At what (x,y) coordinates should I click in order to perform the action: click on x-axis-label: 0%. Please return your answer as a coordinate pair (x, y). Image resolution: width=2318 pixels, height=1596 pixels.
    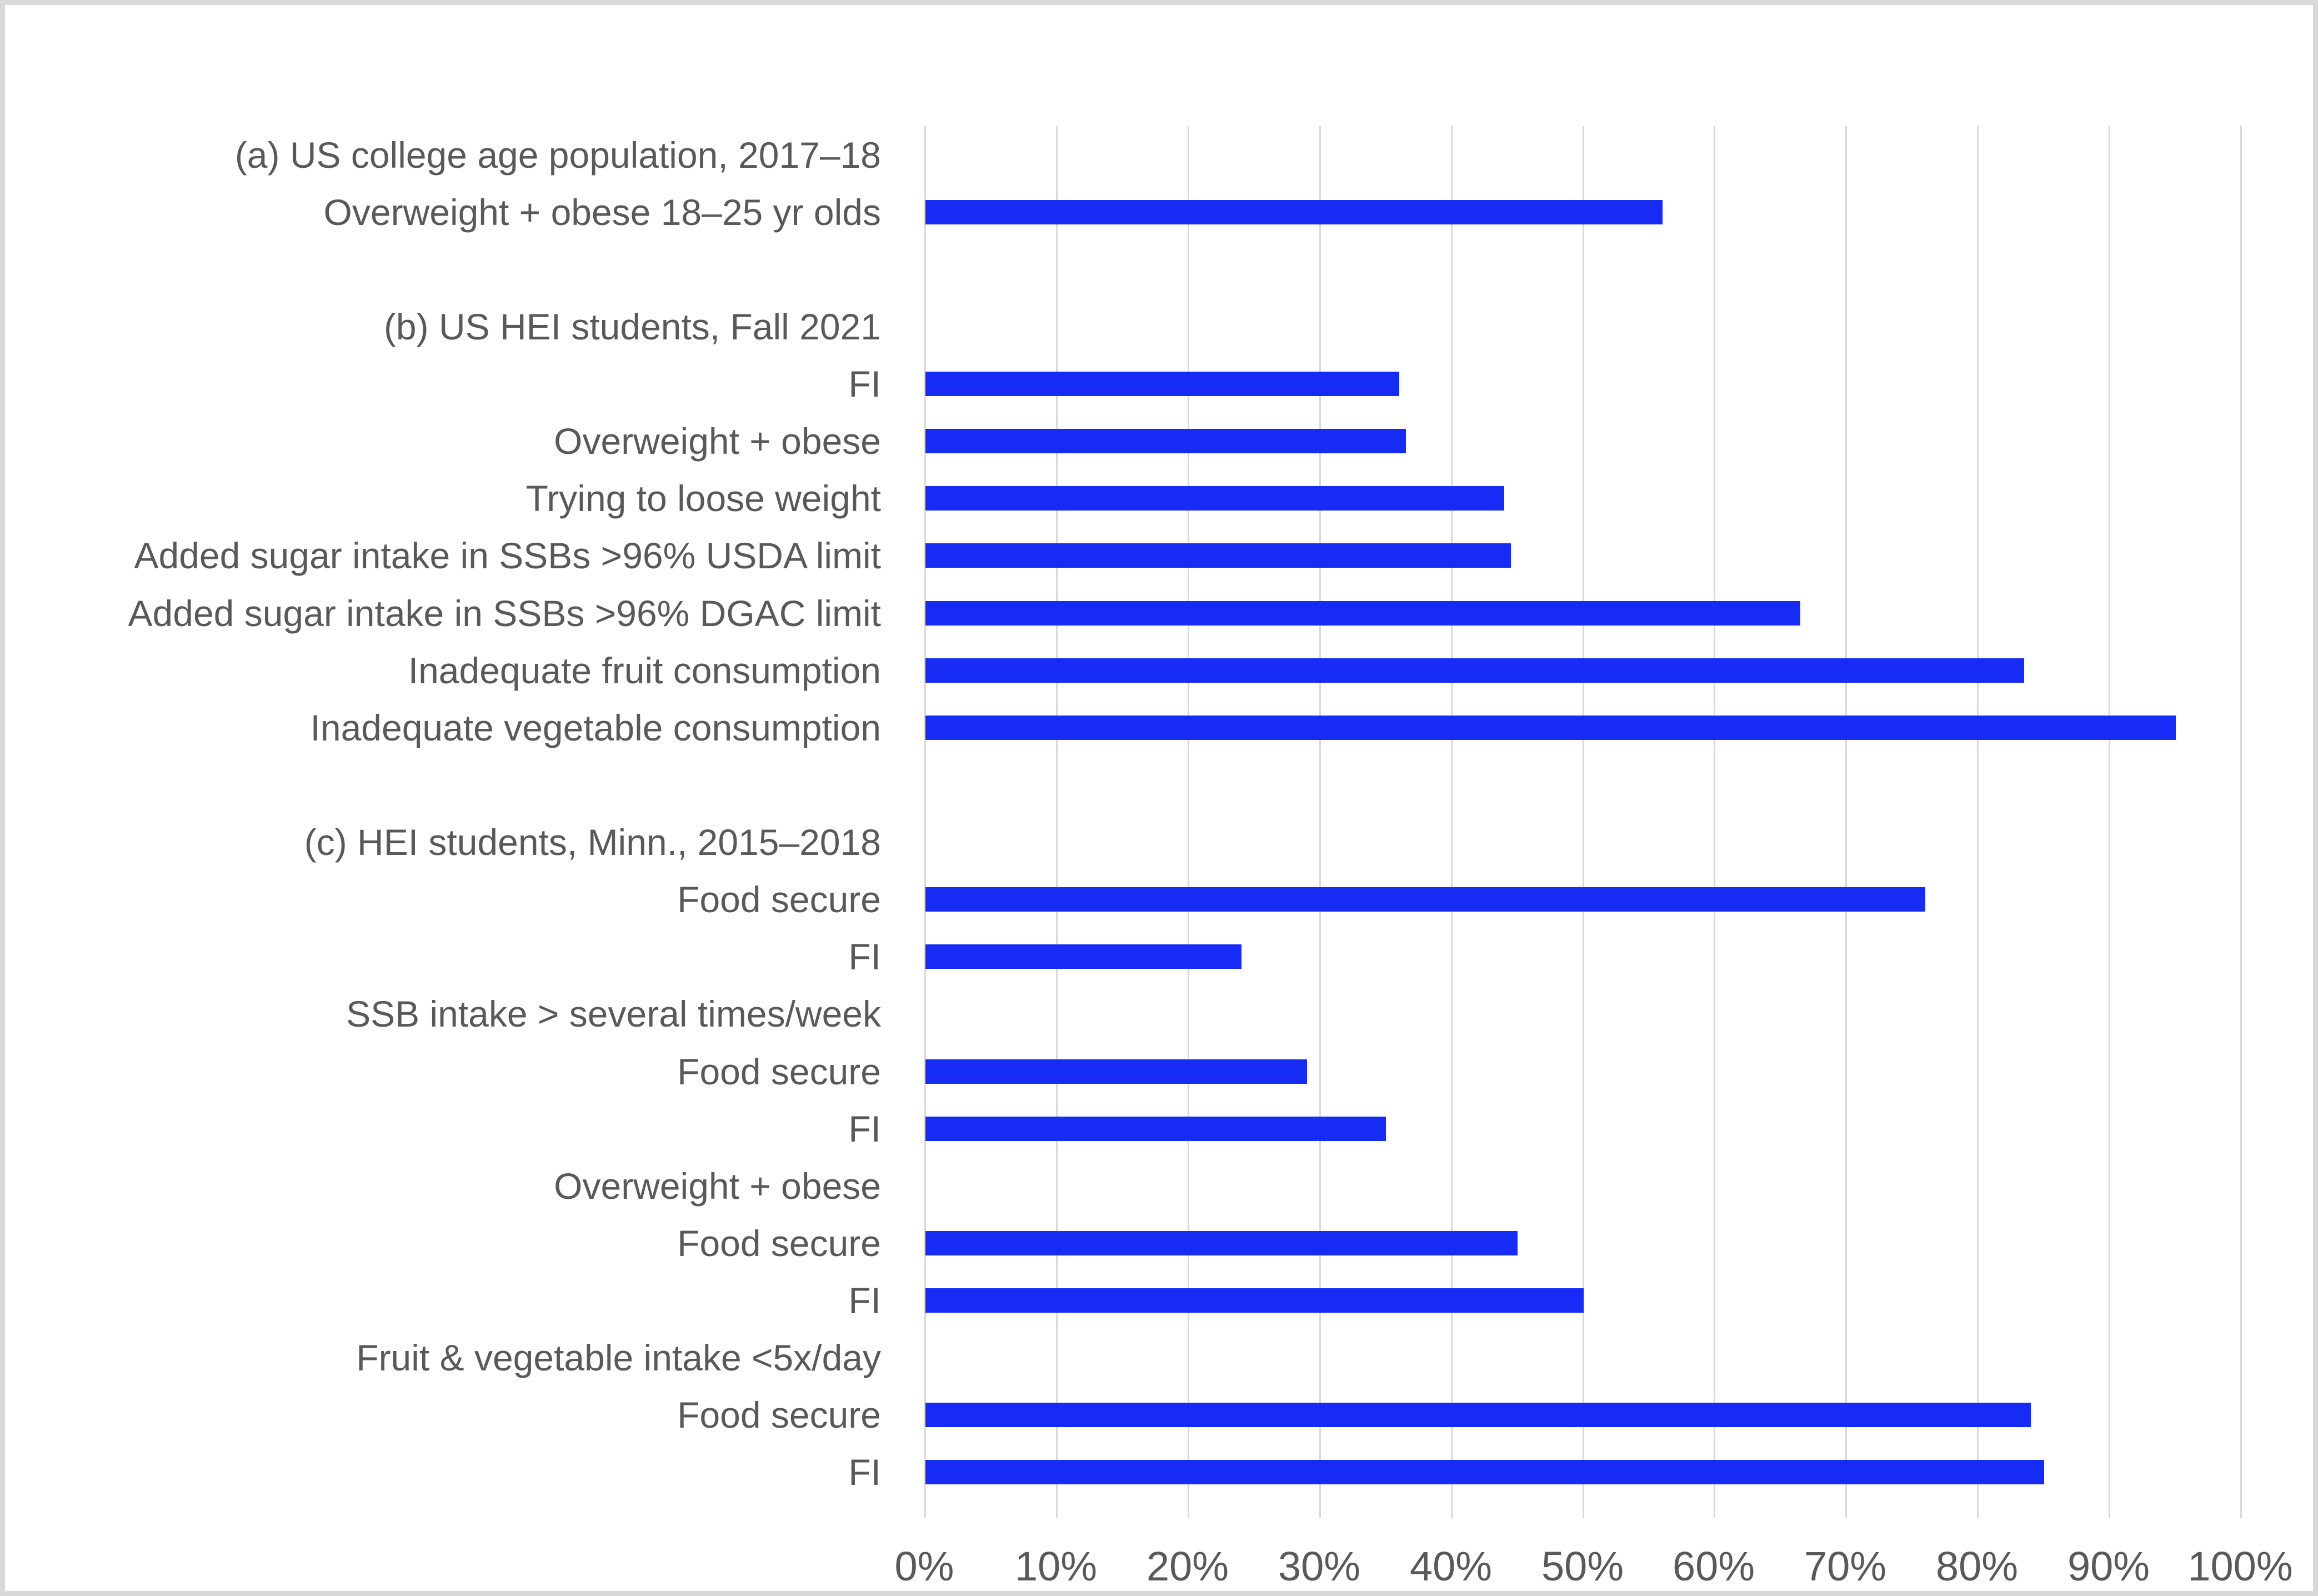
    Looking at the image, I should click on (924, 1566).